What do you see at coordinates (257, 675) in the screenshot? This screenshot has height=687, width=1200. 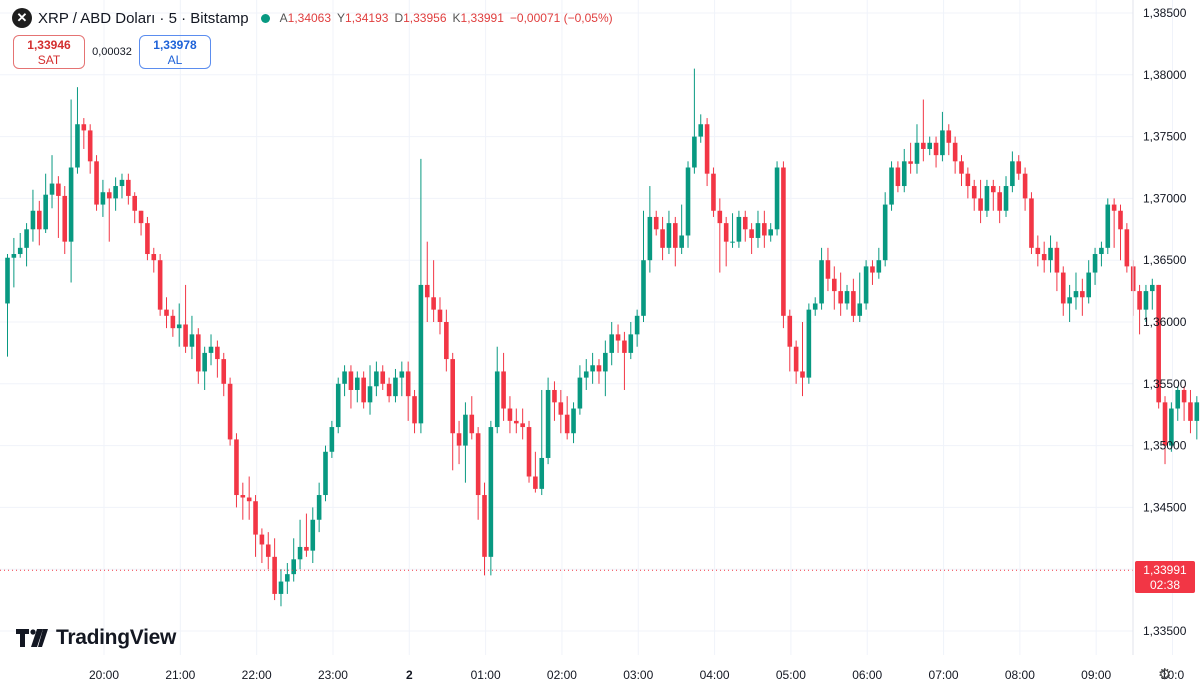 I see `time-tick-label: 22:00` at bounding box center [257, 675].